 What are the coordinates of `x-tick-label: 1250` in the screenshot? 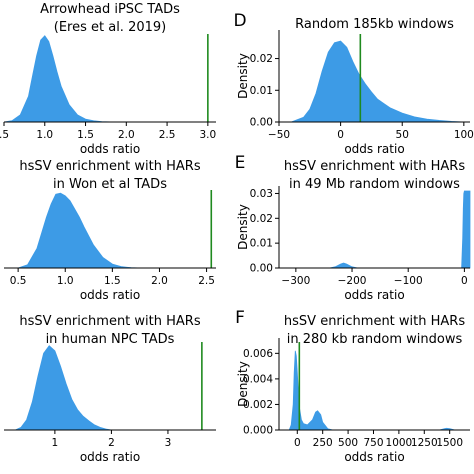 It's located at (424, 443).